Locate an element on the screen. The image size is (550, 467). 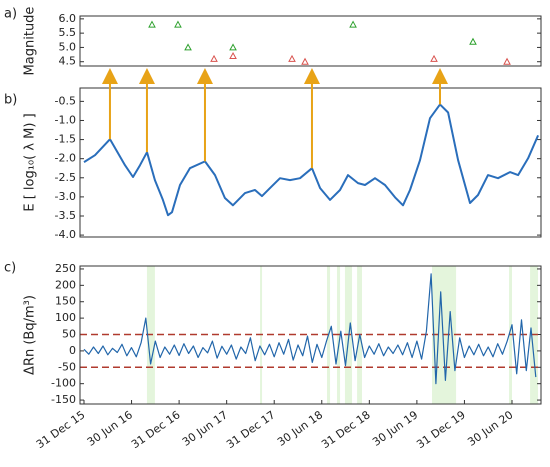
y-tick-label: -4.0 is located at coordinates (65, 234).